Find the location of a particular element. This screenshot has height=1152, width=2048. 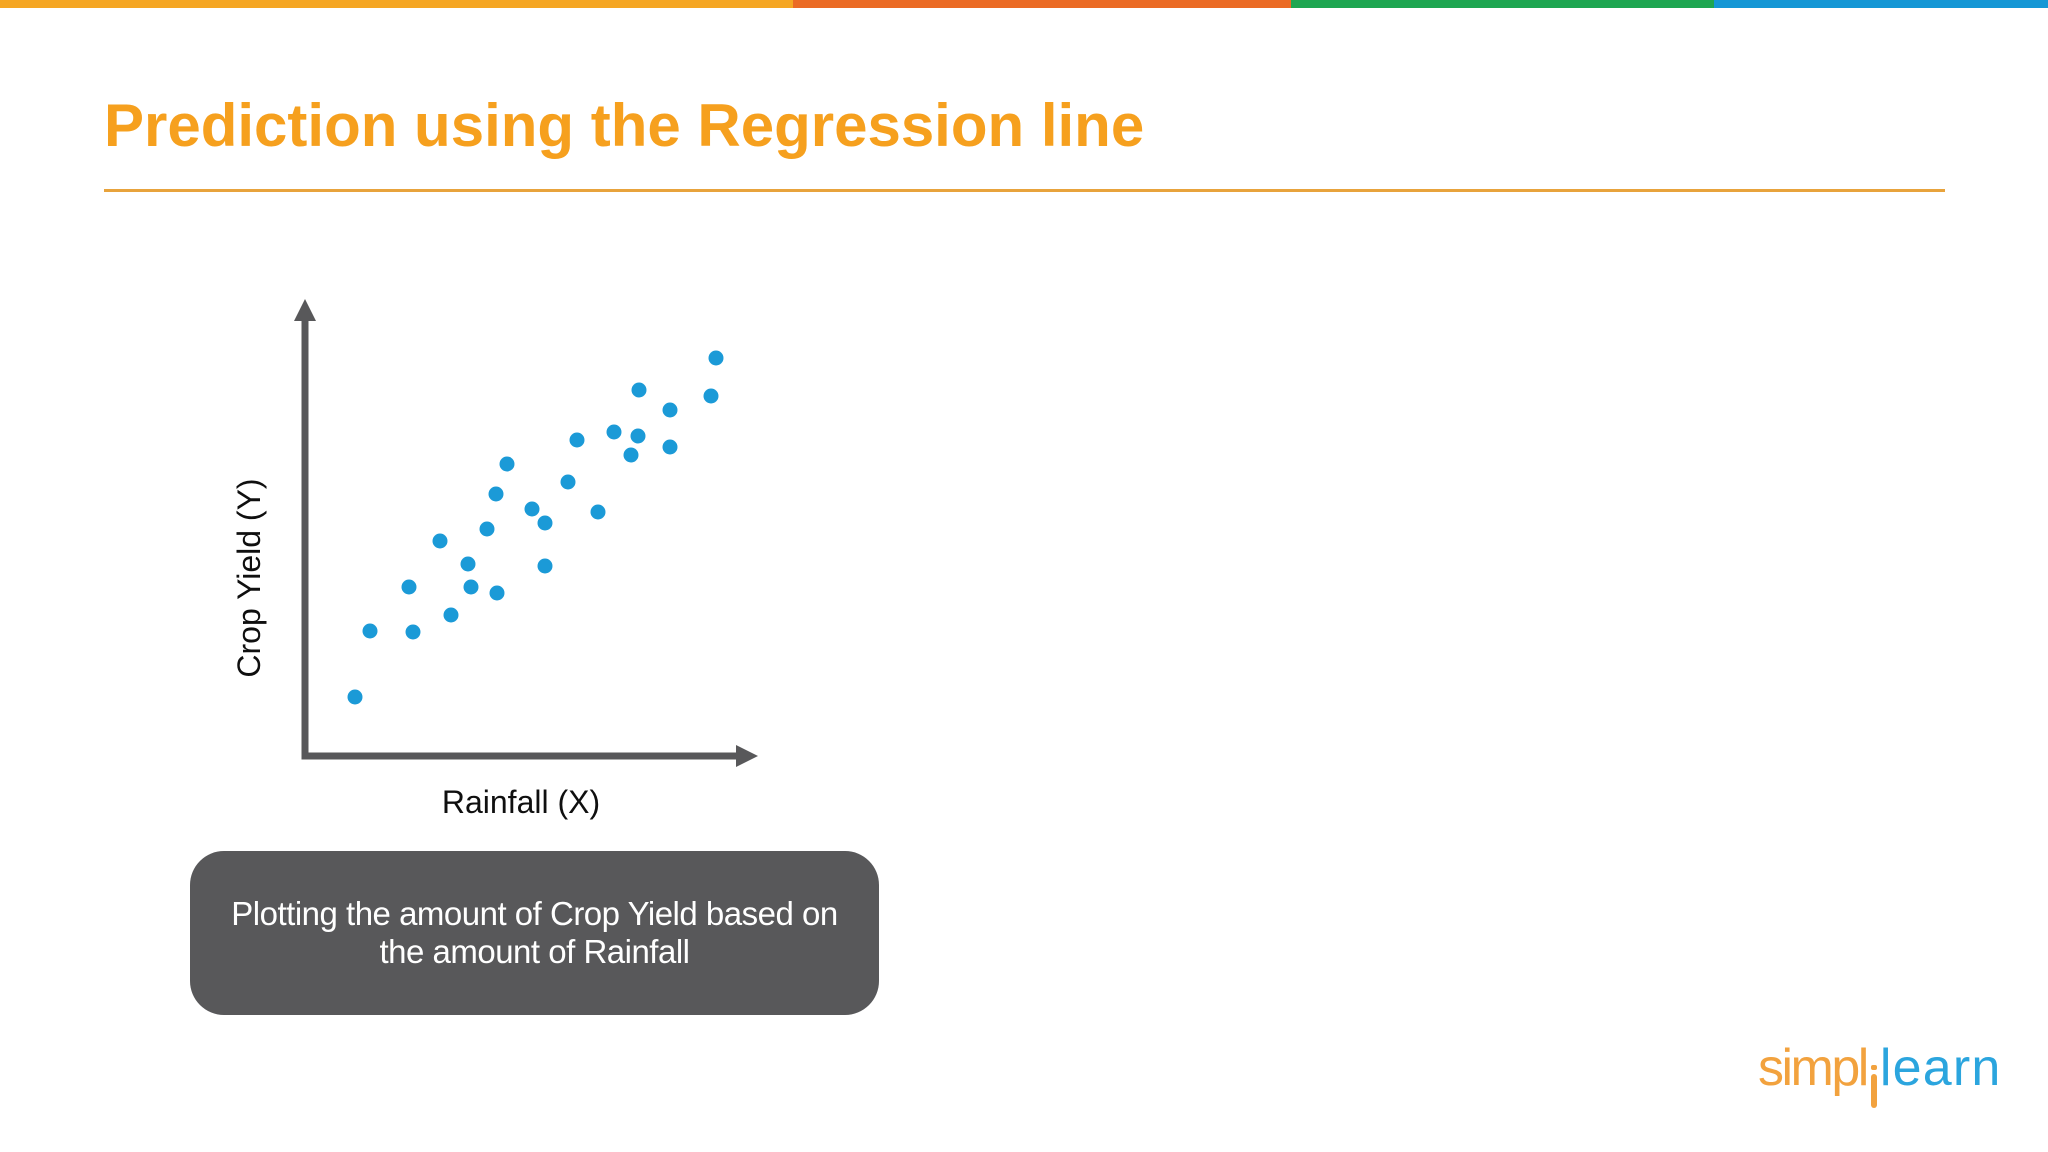

svg-text: Crop Yield (Y) is located at coordinates (249, 577).